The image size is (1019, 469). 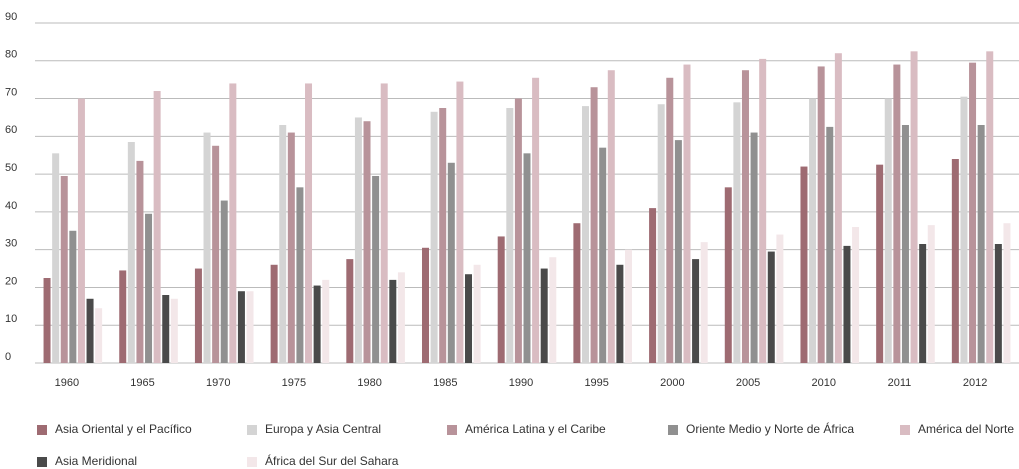 What do you see at coordinates (123, 429) in the screenshot?
I see `legend-label: Asia Oriental y el Pacífico` at bounding box center [123, 429].